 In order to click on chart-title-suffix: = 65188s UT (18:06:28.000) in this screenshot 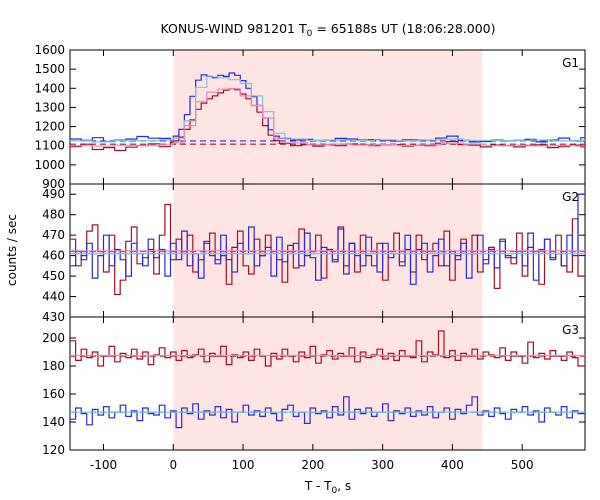, I will do `click(403, 28)`.